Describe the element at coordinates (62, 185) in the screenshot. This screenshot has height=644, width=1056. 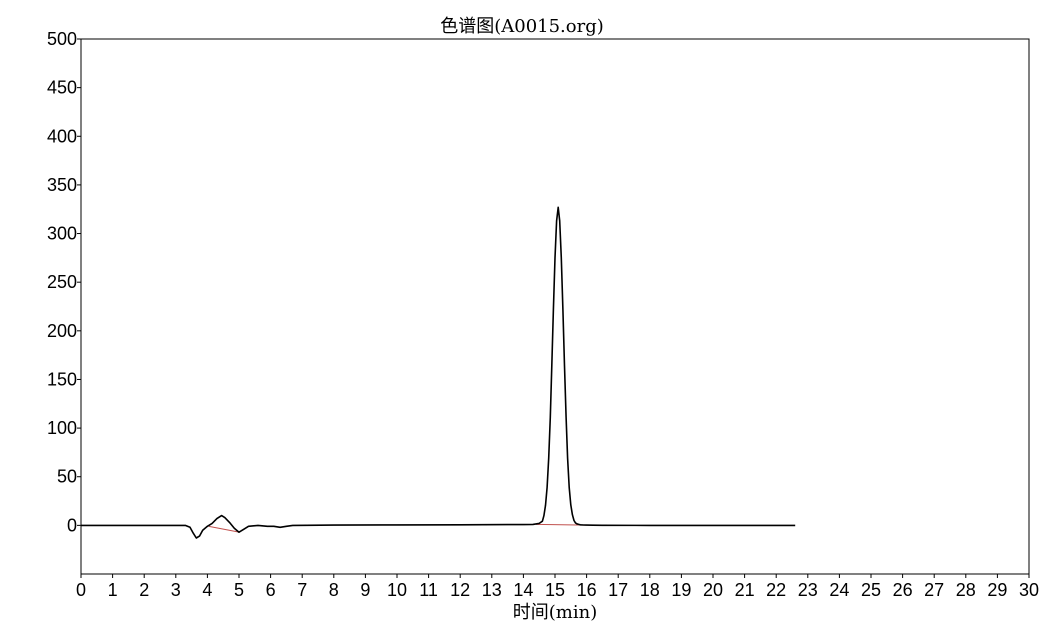
I see `y-tick-label: 350` at that location.